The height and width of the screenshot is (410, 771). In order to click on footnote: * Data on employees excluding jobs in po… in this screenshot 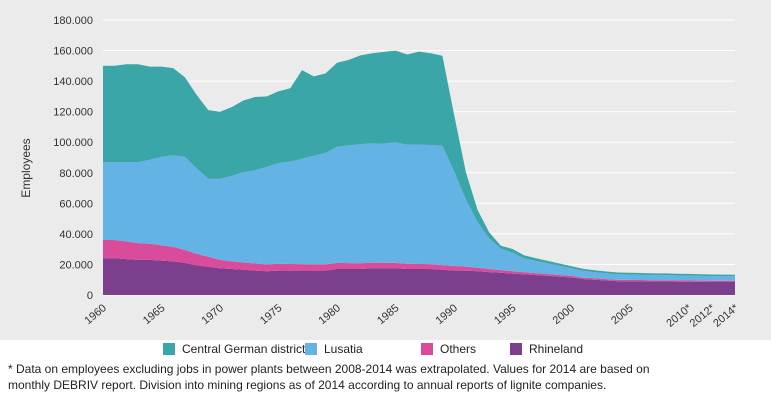, I will do `click(385, 377)`.